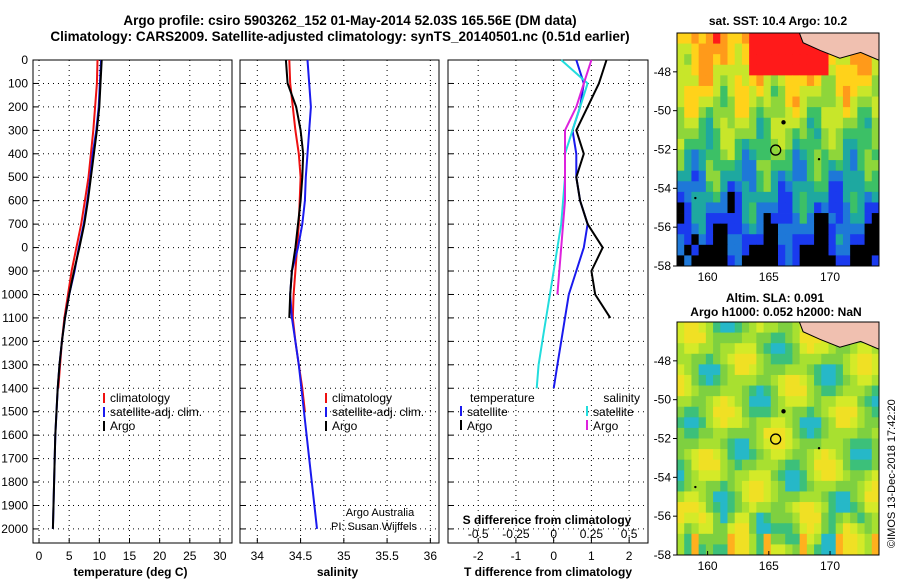  I want to click on annotation-text: PI: Susan Wijffels, so click(374, 527).